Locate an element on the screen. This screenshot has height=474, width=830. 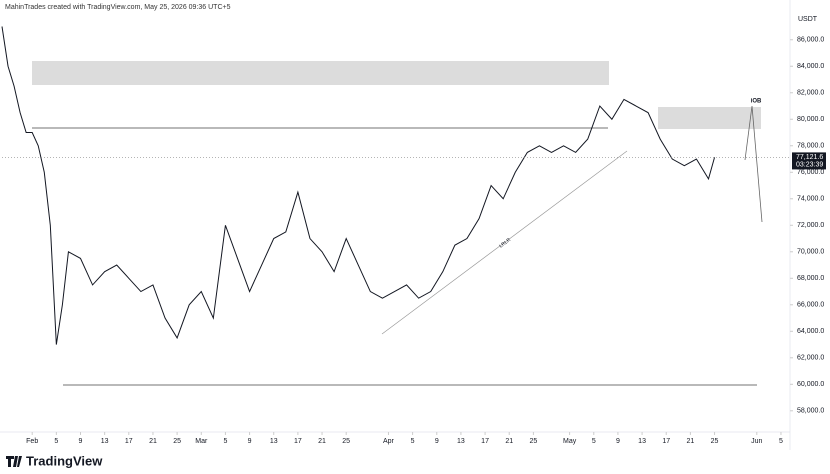
y-tick-label: 80,000.0 is located at coordinates (810, 119).